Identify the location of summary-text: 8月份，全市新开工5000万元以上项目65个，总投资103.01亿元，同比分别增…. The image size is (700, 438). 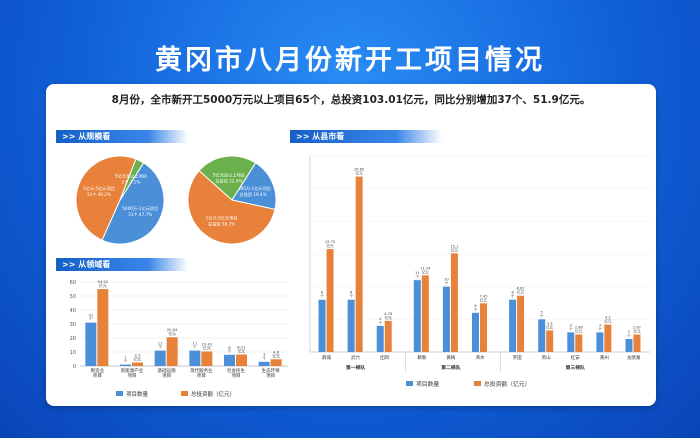
(351, 100).